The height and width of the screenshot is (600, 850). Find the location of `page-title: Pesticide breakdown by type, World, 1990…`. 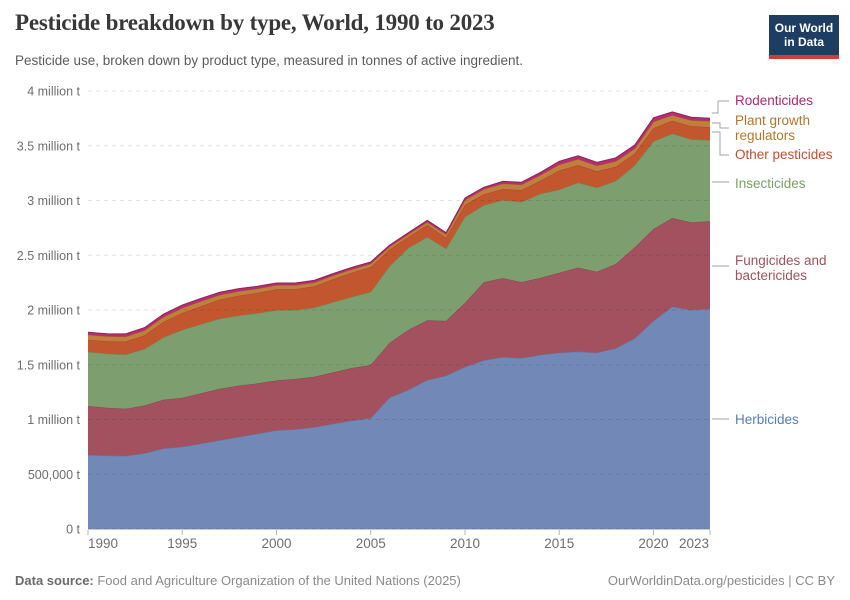

page-title: Pesticide breakdown by type, World, 1990… is located at coordinates (255, 22).